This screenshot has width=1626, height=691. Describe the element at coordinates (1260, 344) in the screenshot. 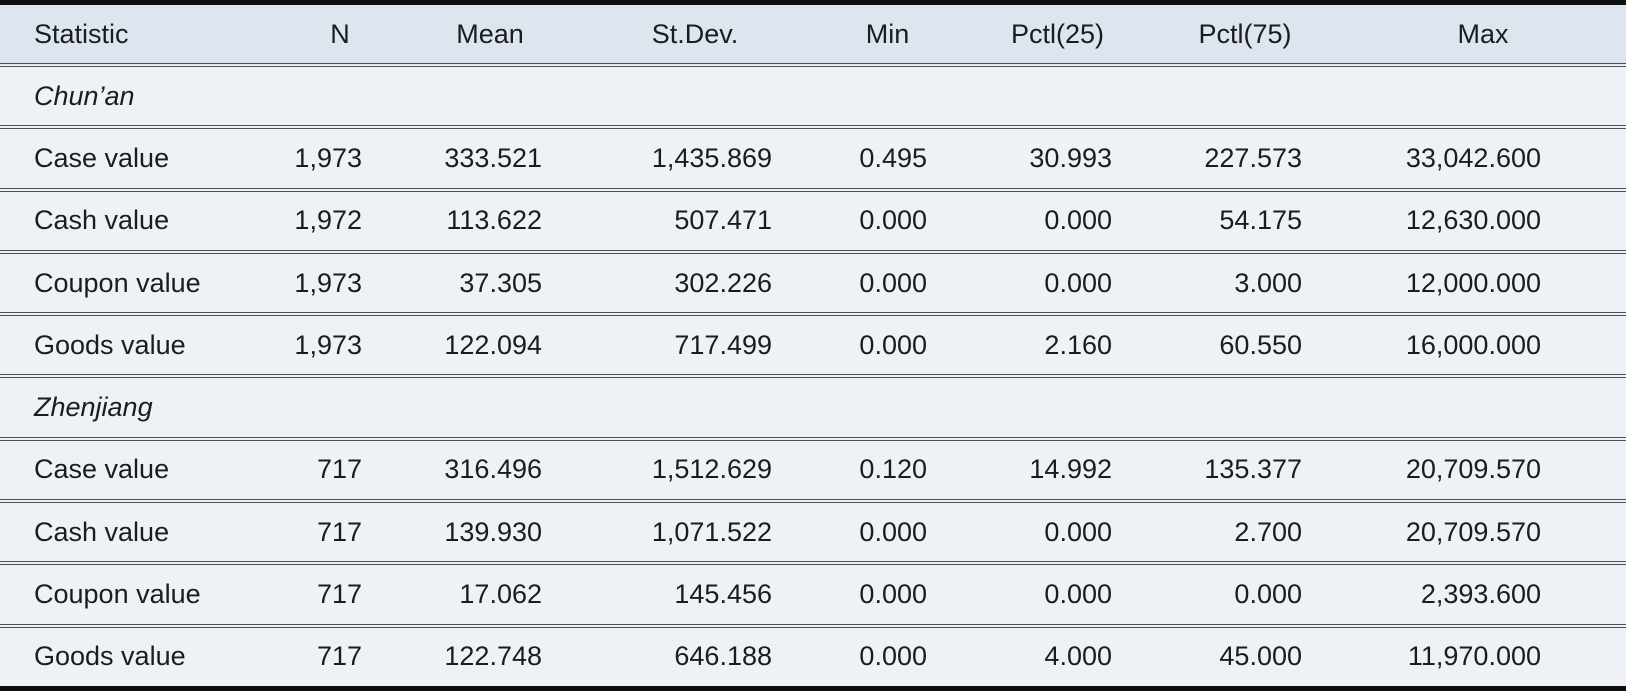

I see `cell-pctl75: 60.550` at that location.